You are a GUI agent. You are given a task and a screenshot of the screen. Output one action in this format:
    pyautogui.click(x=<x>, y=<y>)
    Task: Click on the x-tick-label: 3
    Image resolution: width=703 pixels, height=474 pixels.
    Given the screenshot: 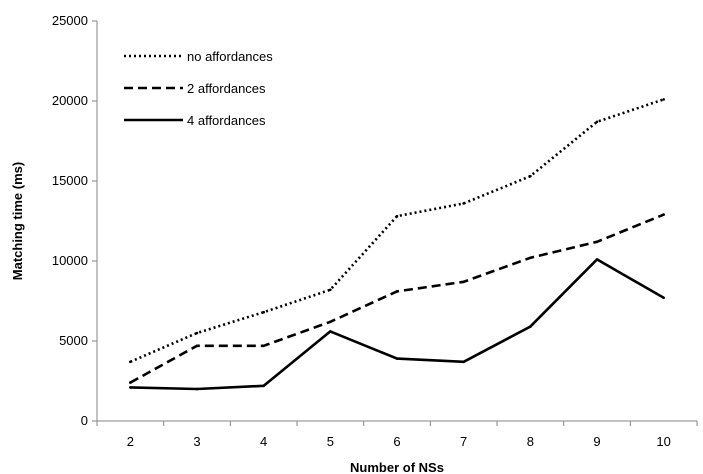 What is the action you would take?
    pyautogui.click(x=196, y=441)
    